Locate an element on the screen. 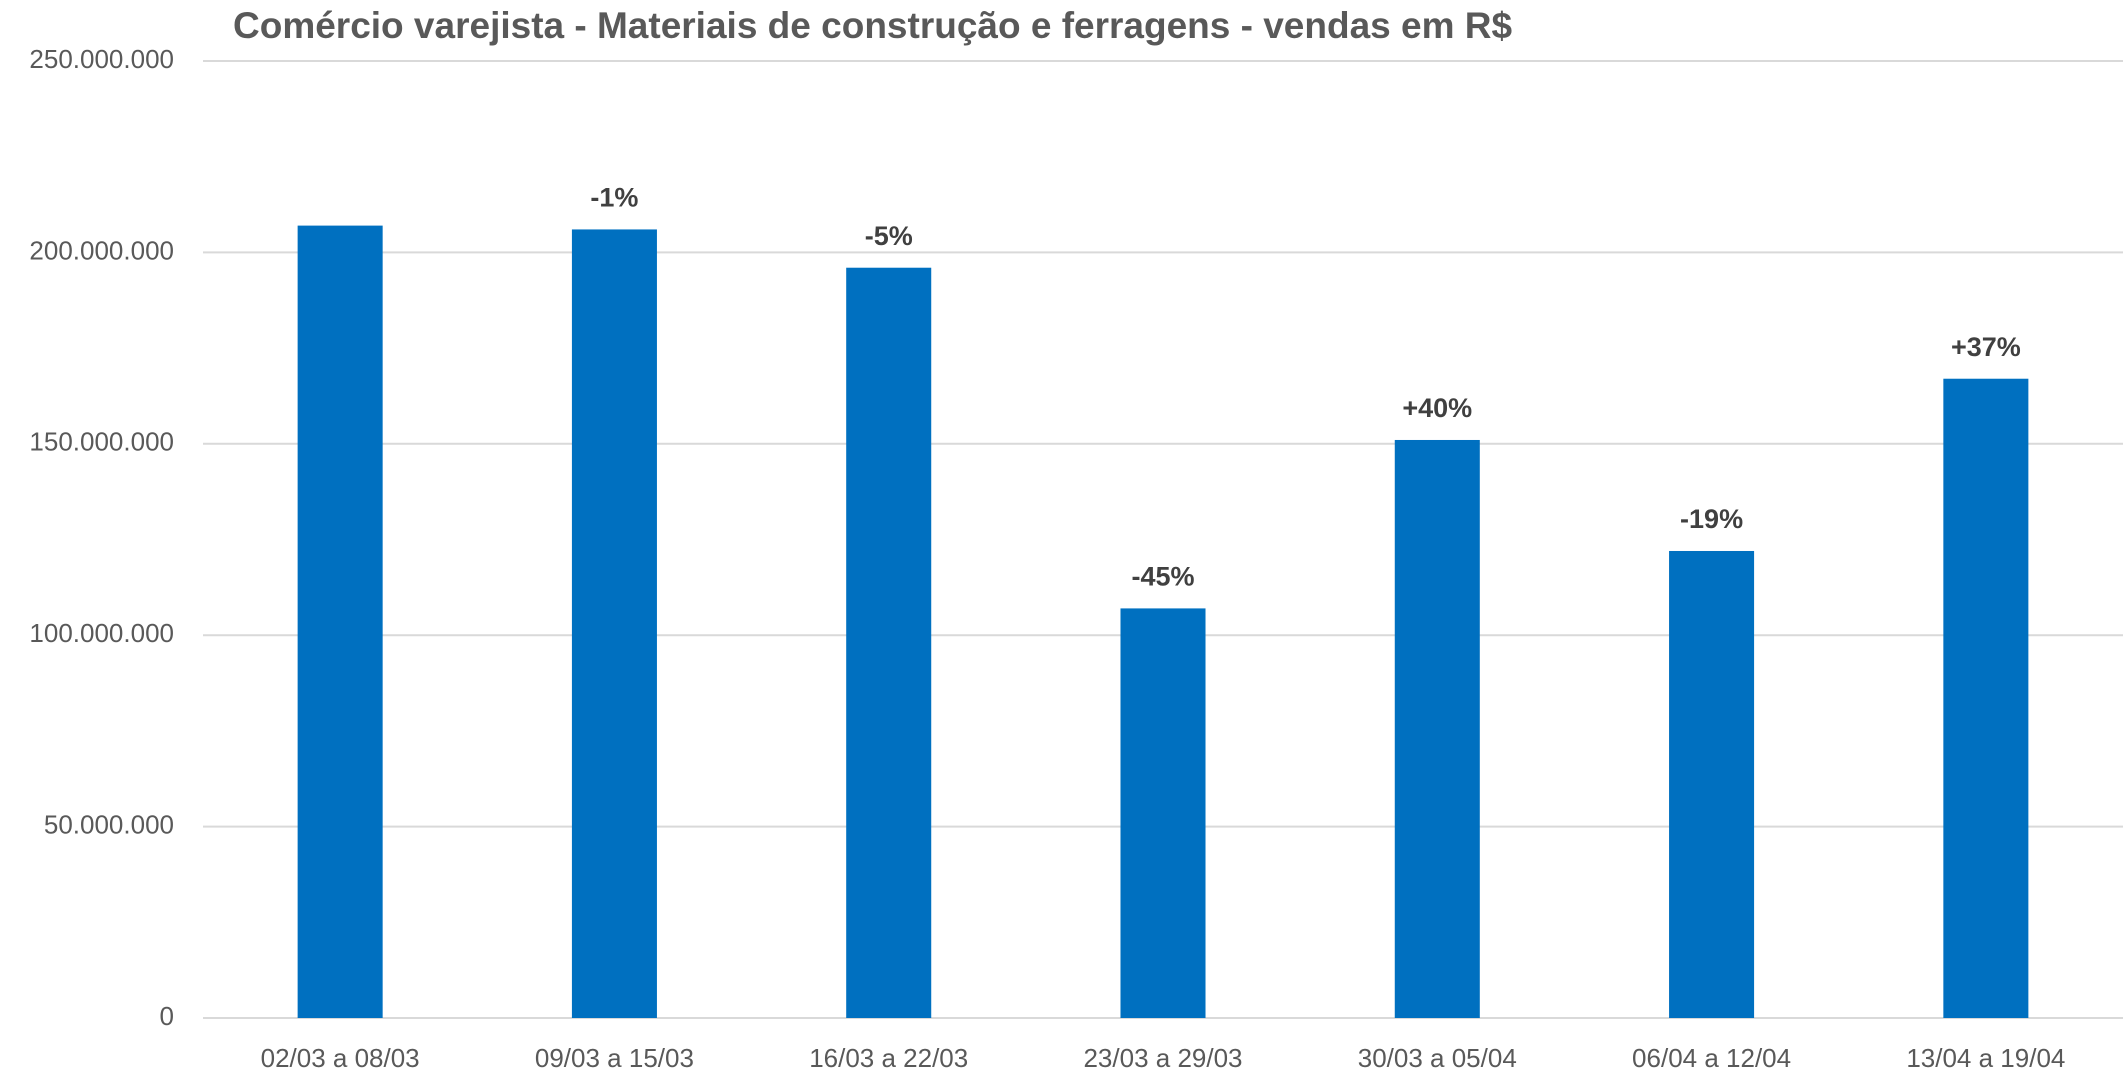 This screenshot has height=1076, width=2123. y-tick-label: 200.000.000 is located at coordinates (101, 250).